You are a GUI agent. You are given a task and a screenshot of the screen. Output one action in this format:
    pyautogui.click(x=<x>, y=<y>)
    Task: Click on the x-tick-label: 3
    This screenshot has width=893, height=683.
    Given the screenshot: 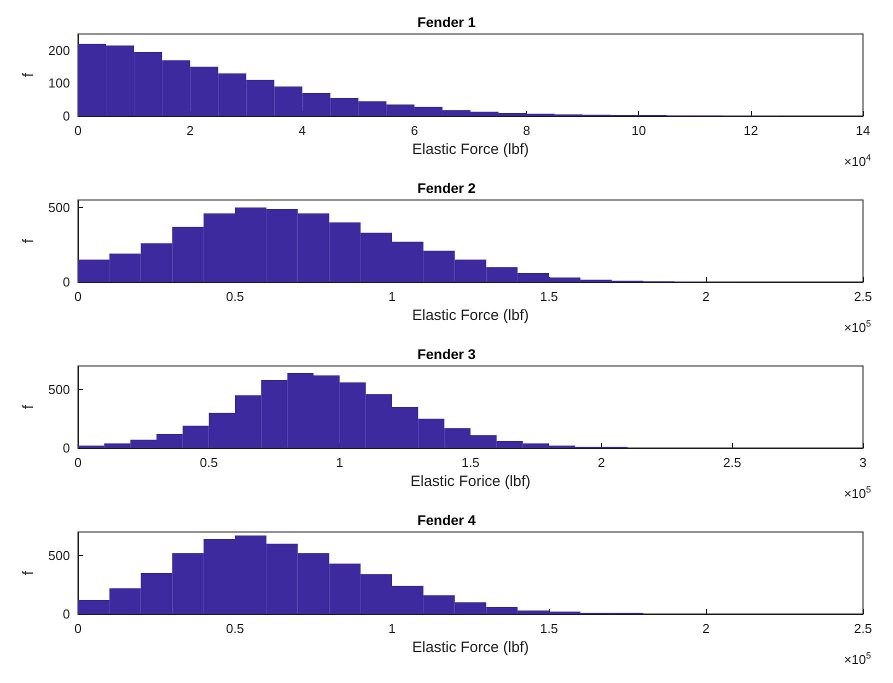 What is the action you would take?
    pyautogui.click(x=863, y=462)
    